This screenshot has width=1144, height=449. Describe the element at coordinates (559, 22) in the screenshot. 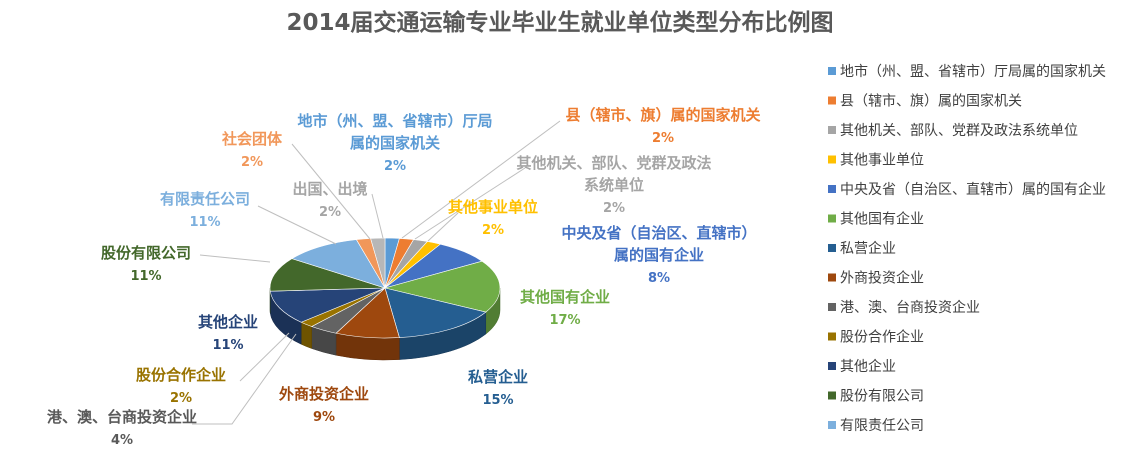

I see `chart-title: 2014届交通运输专业毕业生就业单位类型分布比例图` at that location.